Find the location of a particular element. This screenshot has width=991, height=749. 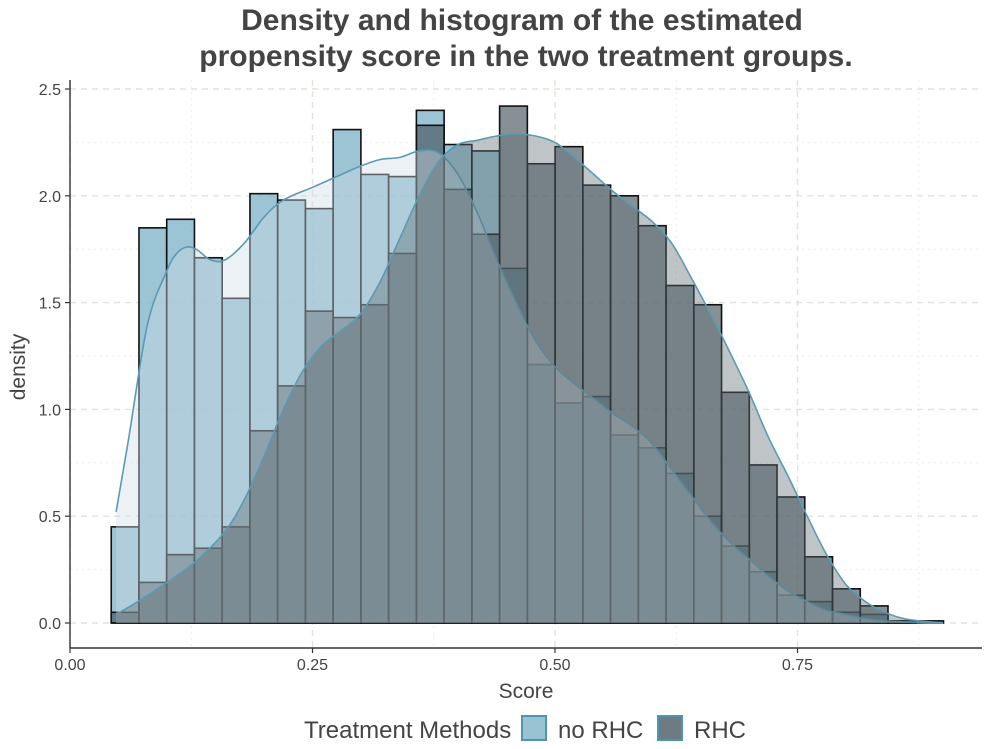

y-tick-label: 2.5 is located at coordinates (50, 90).